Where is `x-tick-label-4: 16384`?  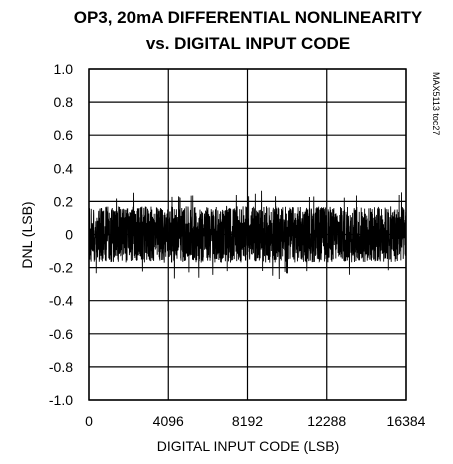
x-tick-label-4: 16384 is located at coordinates (406, 421).